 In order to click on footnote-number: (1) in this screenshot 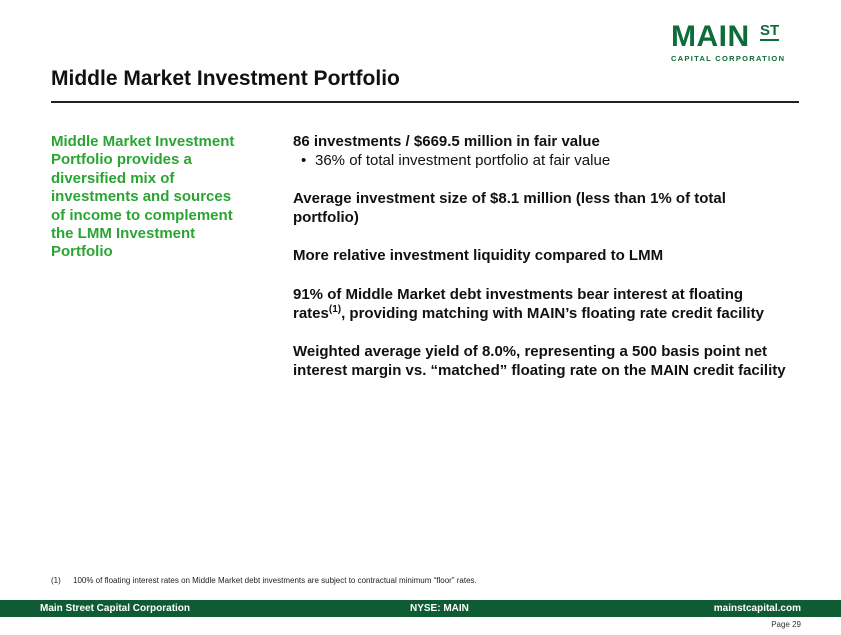, I will do `click(56, 580)`.